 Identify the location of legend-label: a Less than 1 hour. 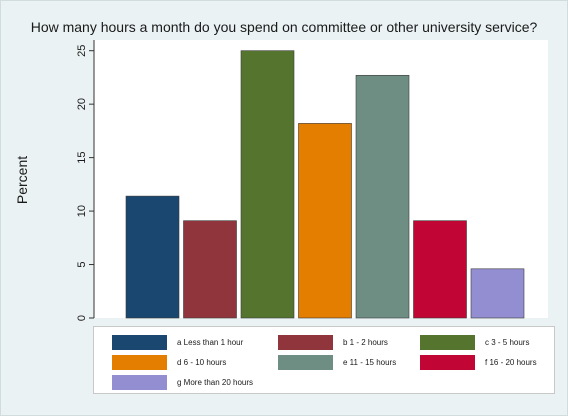
(210, 342).